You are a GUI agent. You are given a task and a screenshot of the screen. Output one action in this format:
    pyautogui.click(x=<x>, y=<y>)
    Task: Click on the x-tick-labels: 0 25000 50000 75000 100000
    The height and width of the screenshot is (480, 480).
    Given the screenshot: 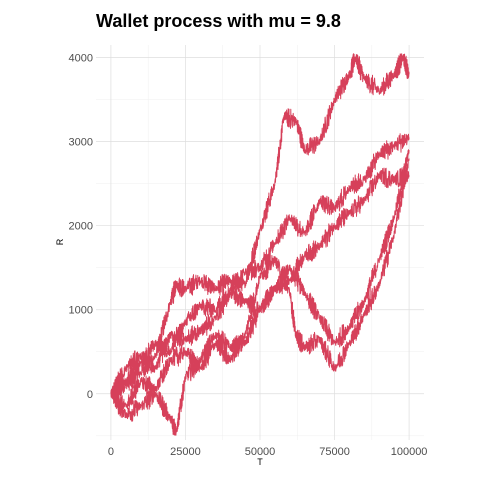 What is the action you would take?
    pyautogui.click(x=268, y=452)
    